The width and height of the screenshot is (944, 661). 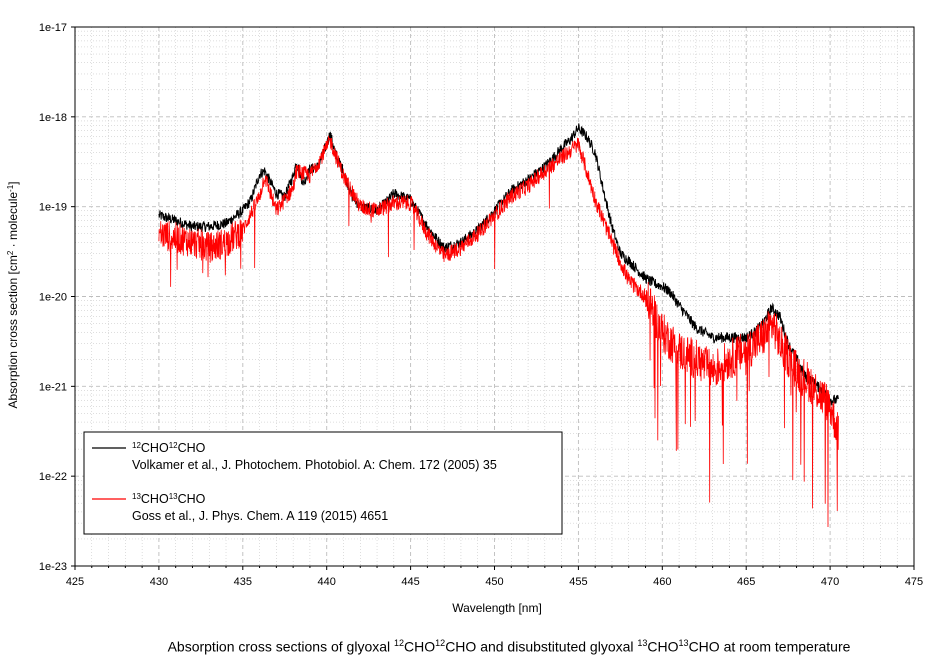 What do you see at coordinates (830, 582) in the screenshot?
I see `x-tick-label: 470` at bounding box center [830, 582].